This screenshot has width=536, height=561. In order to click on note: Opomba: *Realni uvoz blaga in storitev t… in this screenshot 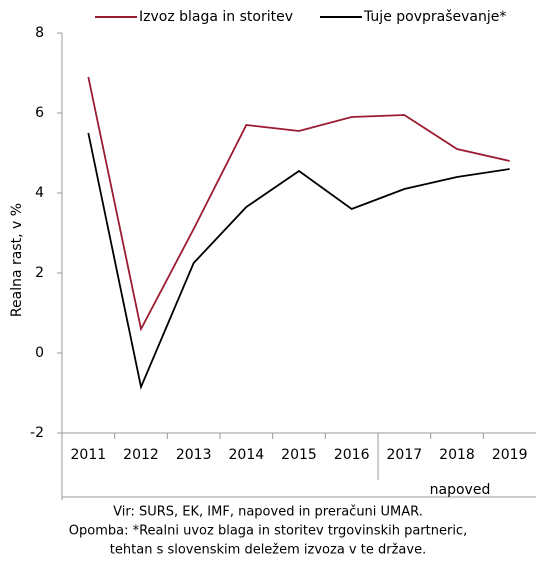, I will do `click(268, 531)`.